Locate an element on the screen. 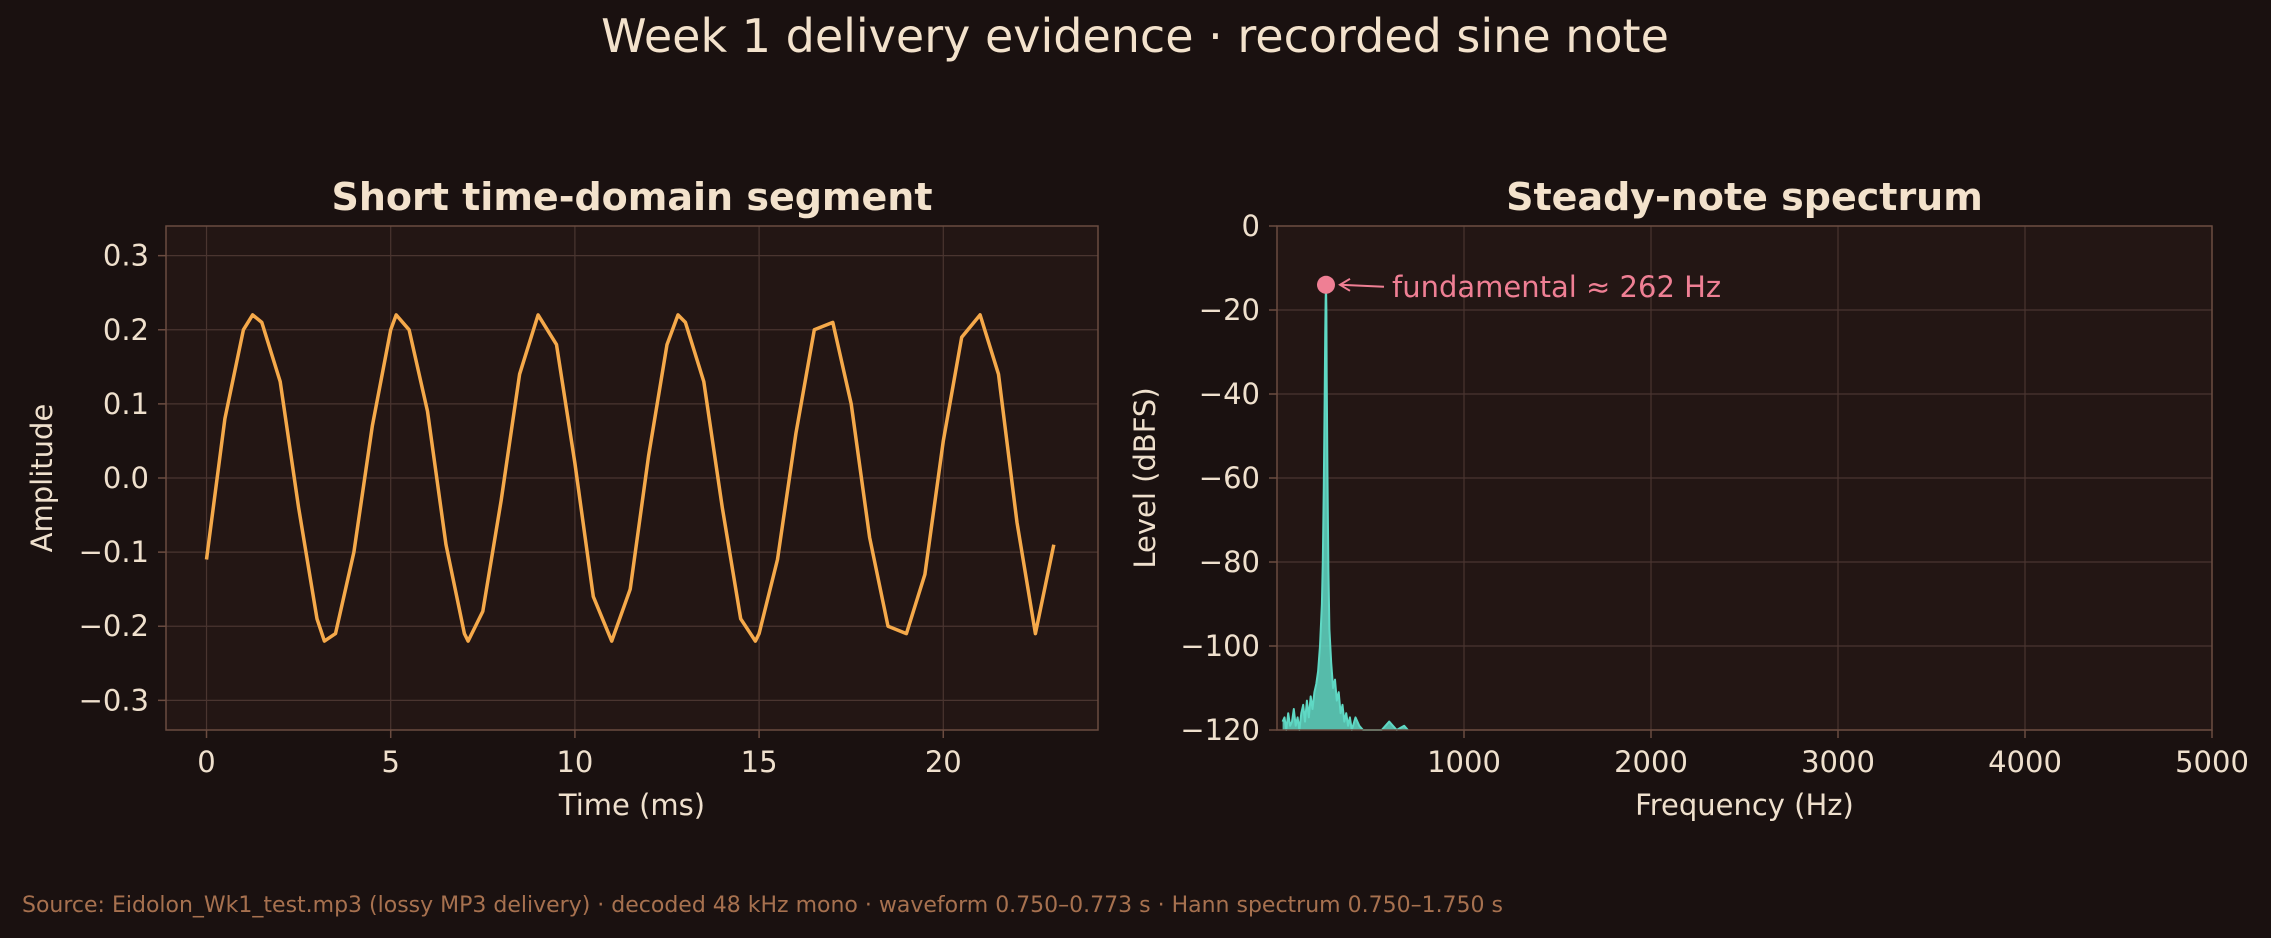  y-tick-label: −120 is located at coordinates (1220, 730).